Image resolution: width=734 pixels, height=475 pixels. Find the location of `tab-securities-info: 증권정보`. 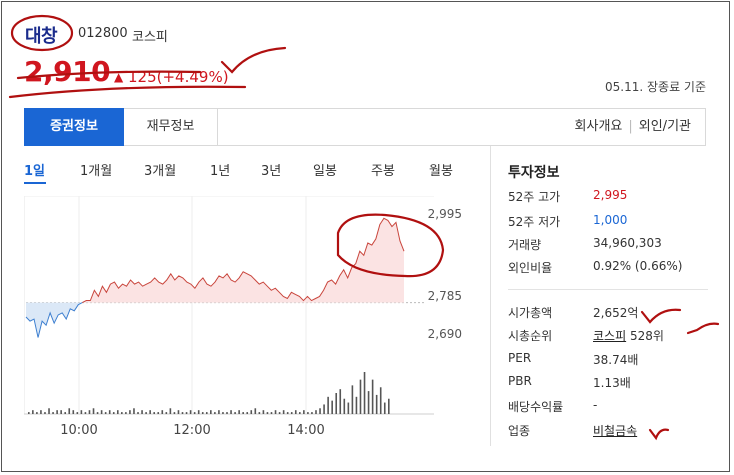

tab-securities-info: 증권정보 is located at coordinates (74, 127).